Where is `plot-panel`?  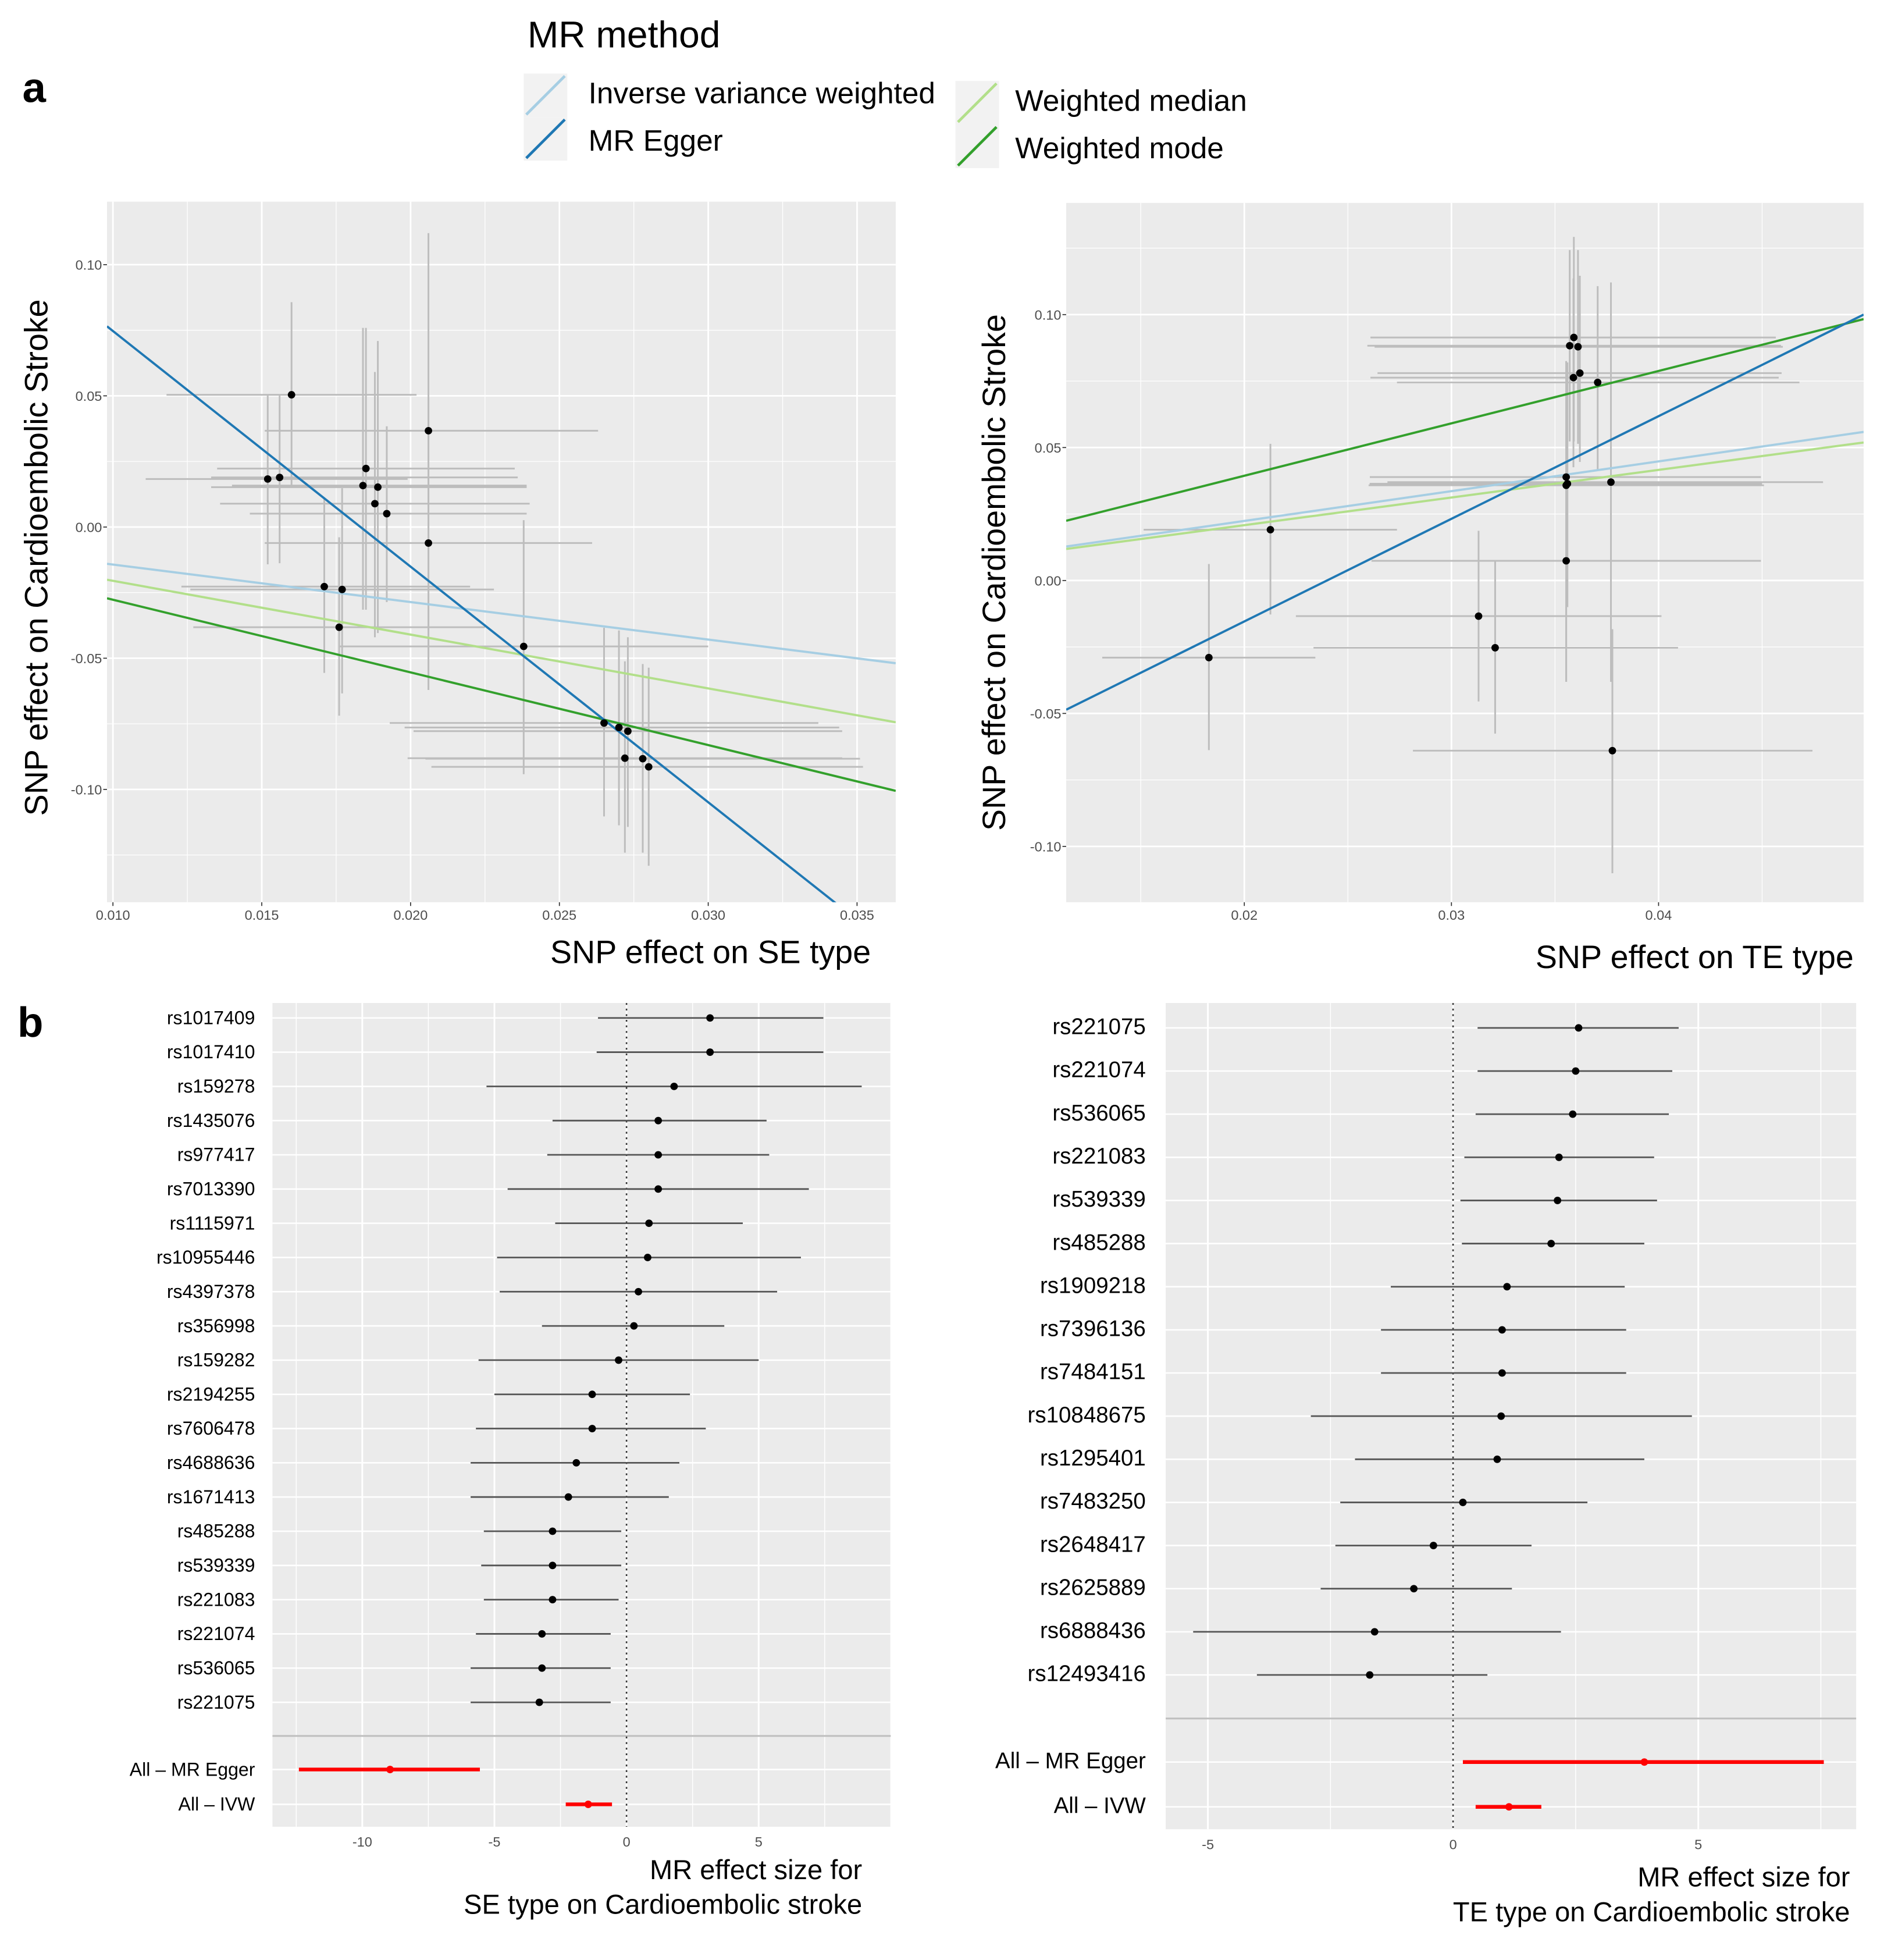
plot-panel is located at coordinates (582, 1415).